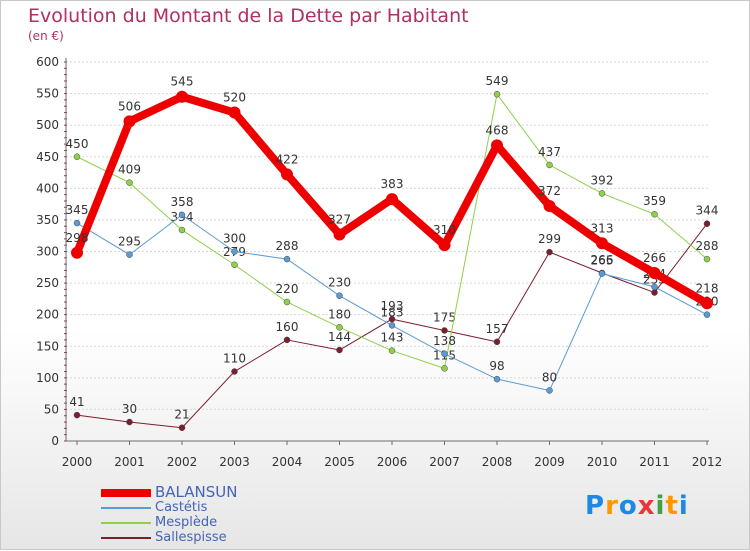 The width and height of the screenshot is (750, 551). I want to click on x-tick-label: 2011, so click(654, 462).